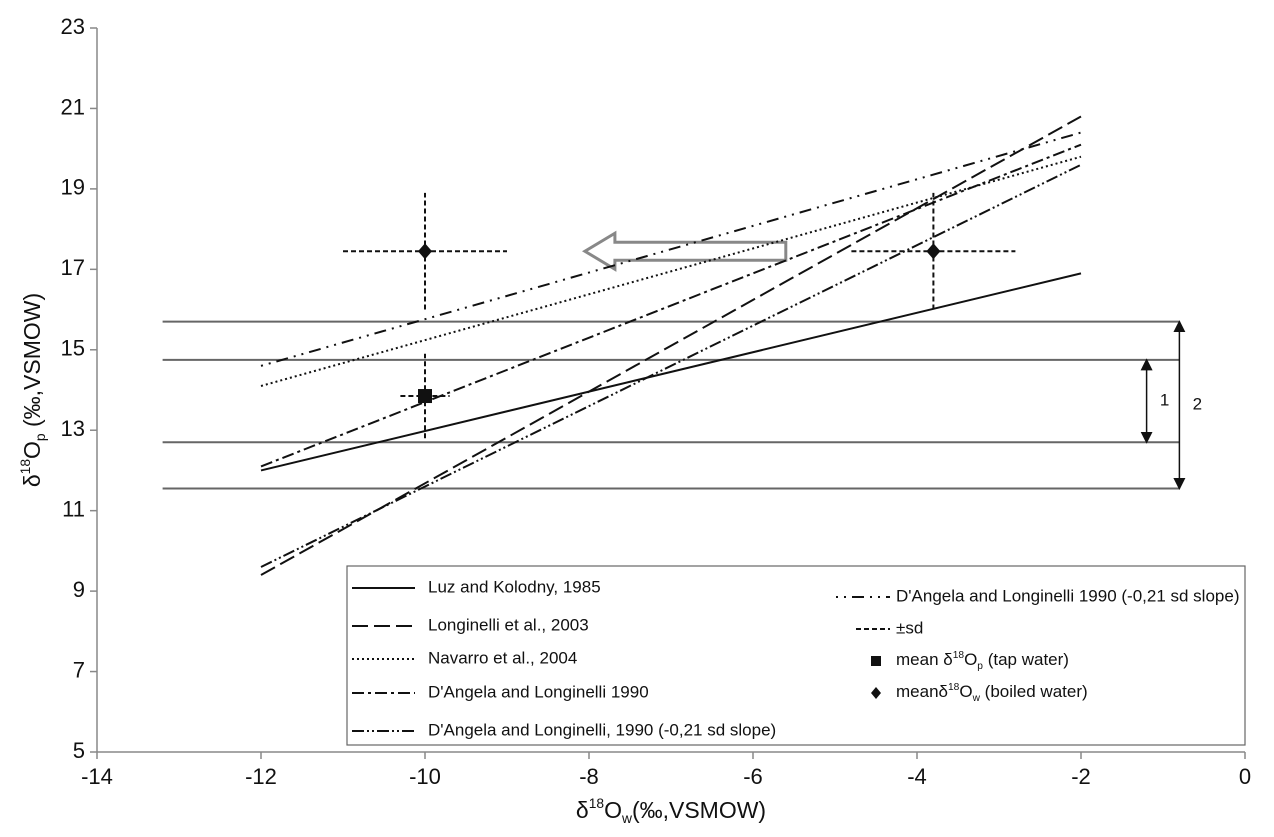 The width and height of the screenshot is (1274, 837). Describe the element at coordinates (753, 776) in the screenshot. I see `x-tick-label: -6` at that location.